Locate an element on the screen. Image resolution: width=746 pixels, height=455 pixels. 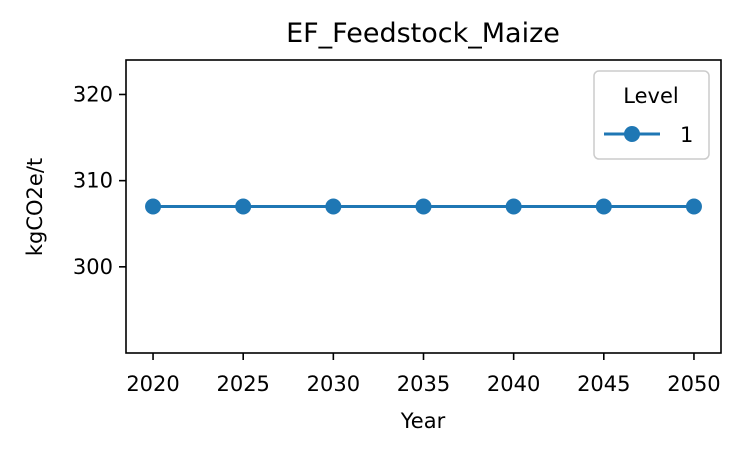
x-tick-label: 2025 is located at coordinates (242, 384).